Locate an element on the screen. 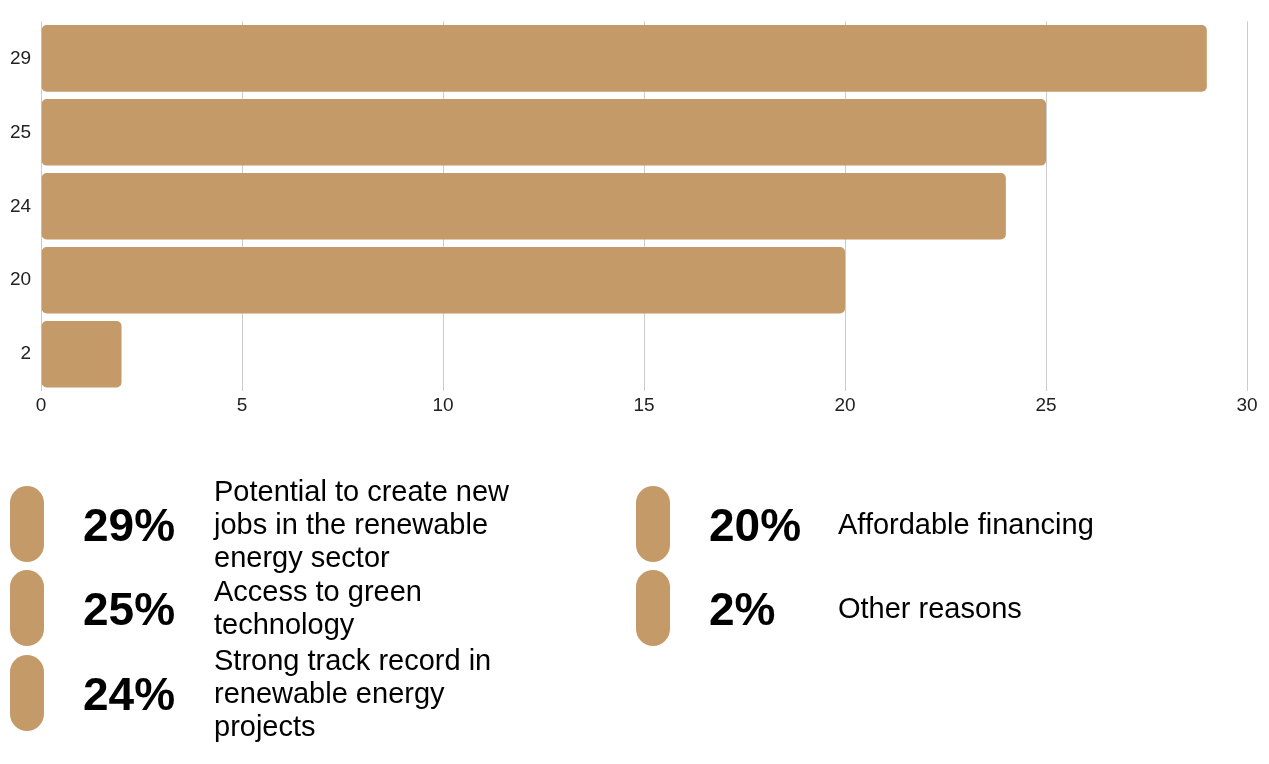  x-tick-label: 0 is located at coordinates (41, 404).